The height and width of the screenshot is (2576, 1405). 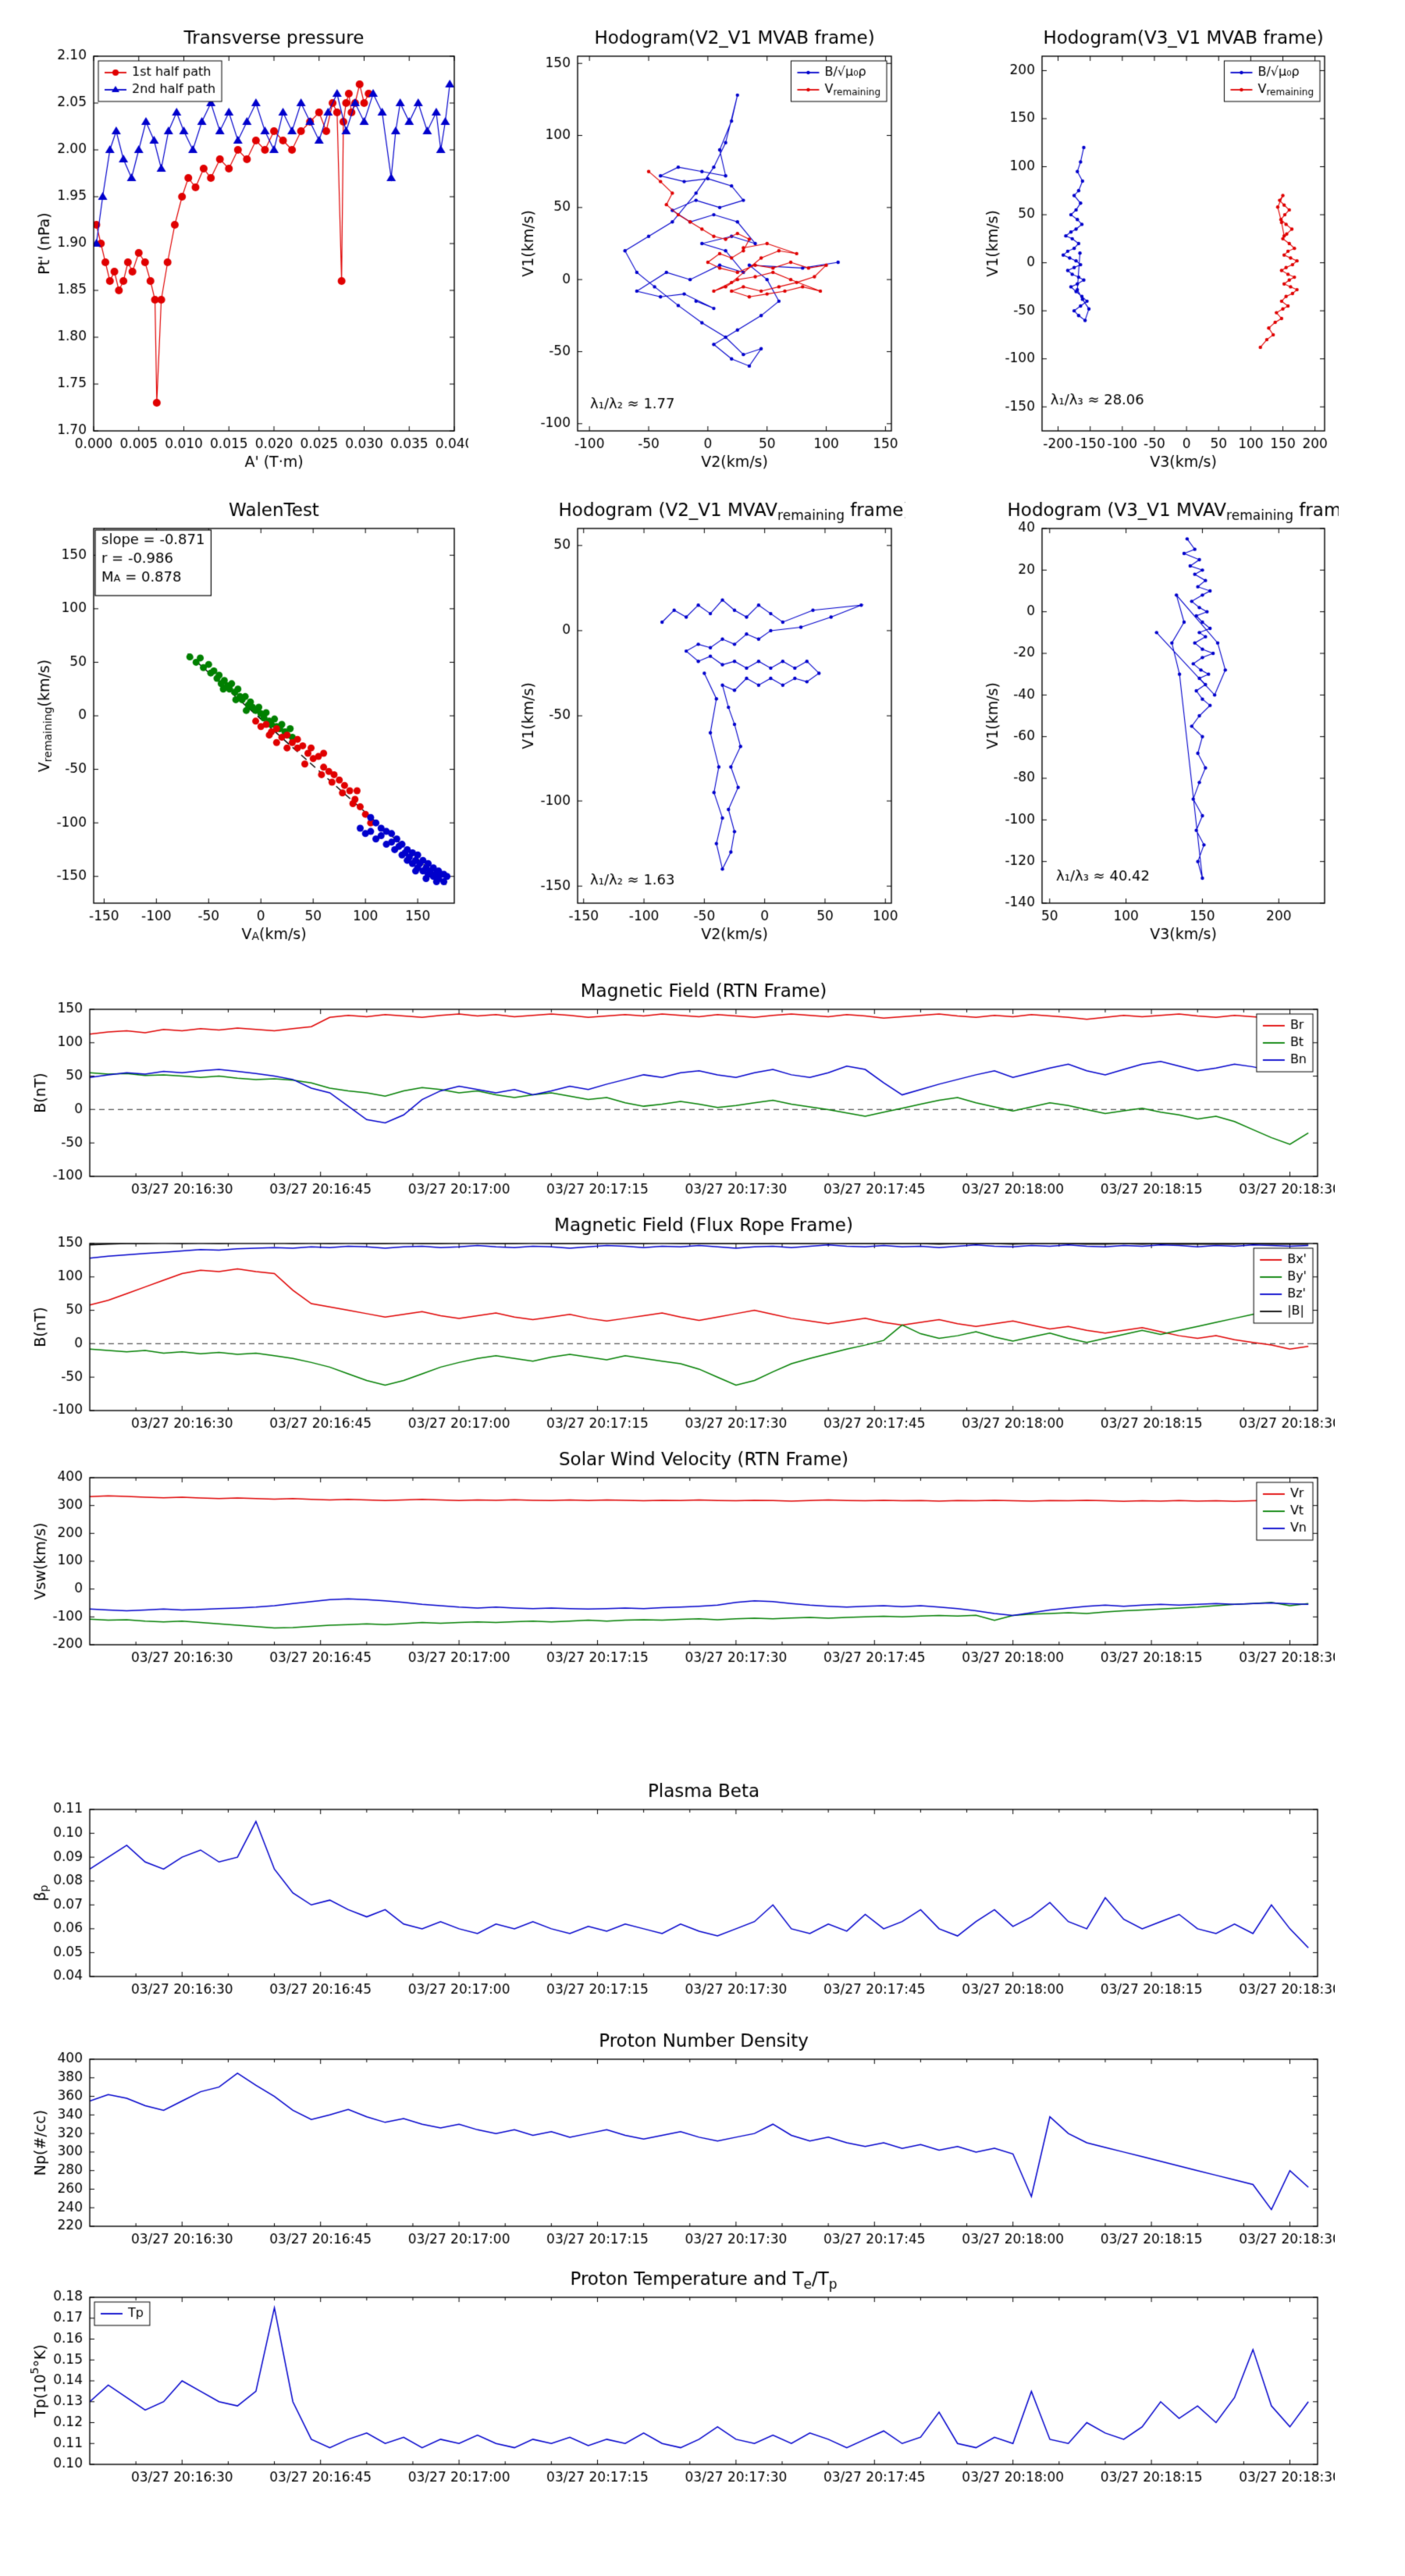 What do you see at coordinates (242, 246) in the screenshot?
I see `transverse-pressure-chart` at bounding box center [242, 246].